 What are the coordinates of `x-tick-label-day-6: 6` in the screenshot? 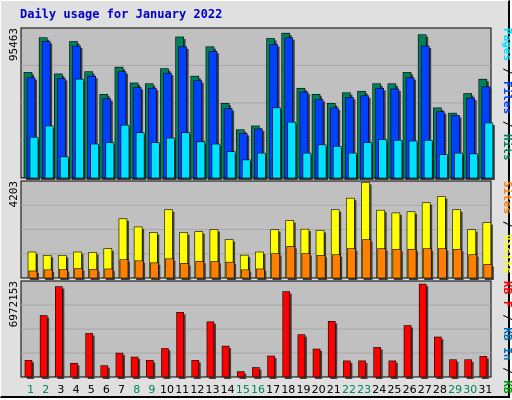 It's located at (106, 389).